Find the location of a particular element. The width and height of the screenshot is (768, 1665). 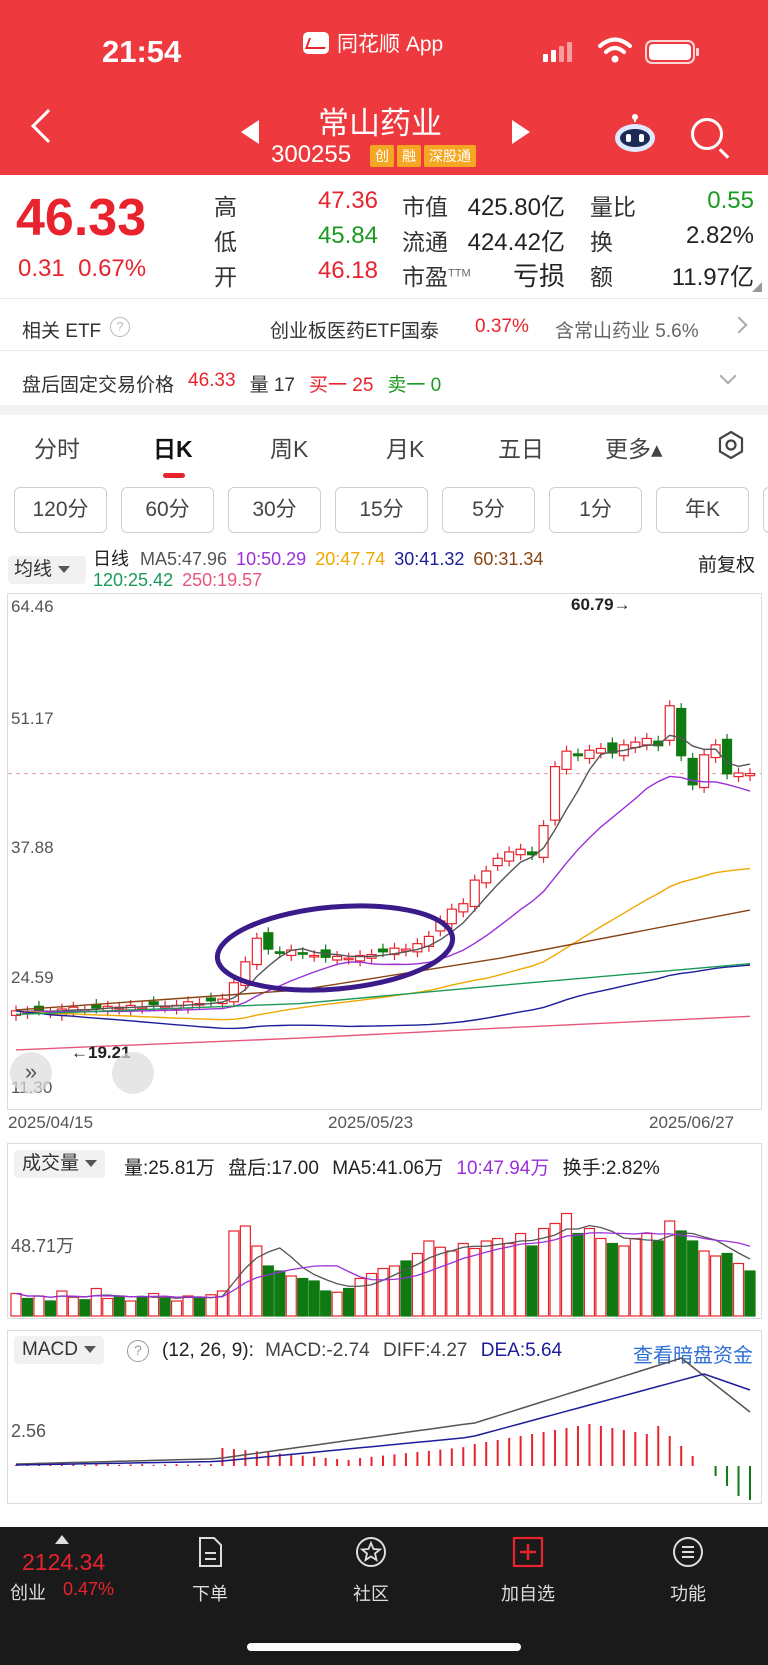

dark-pool-link: 查看暗盘资金 is located at coordinates (693, 1356).